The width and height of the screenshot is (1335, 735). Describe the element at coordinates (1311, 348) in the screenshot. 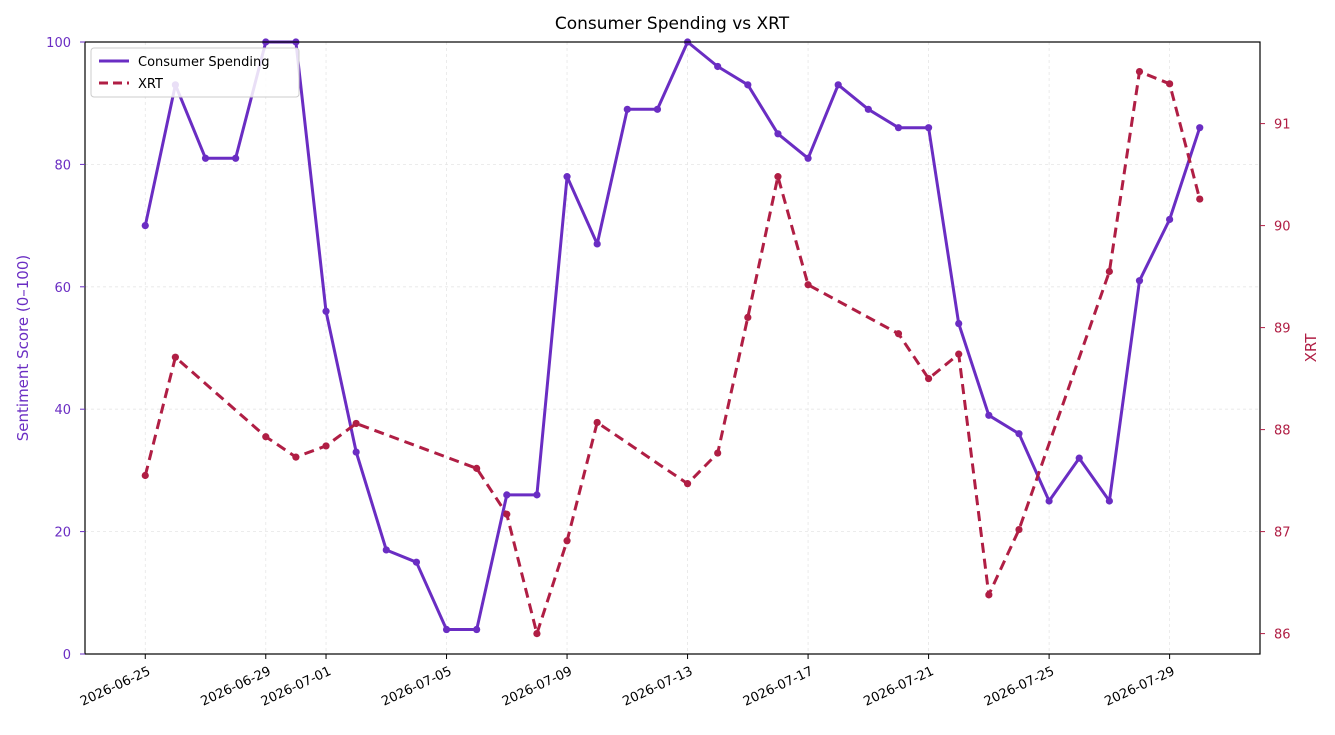

I see `y-axis-right-label: XRT` at that location.